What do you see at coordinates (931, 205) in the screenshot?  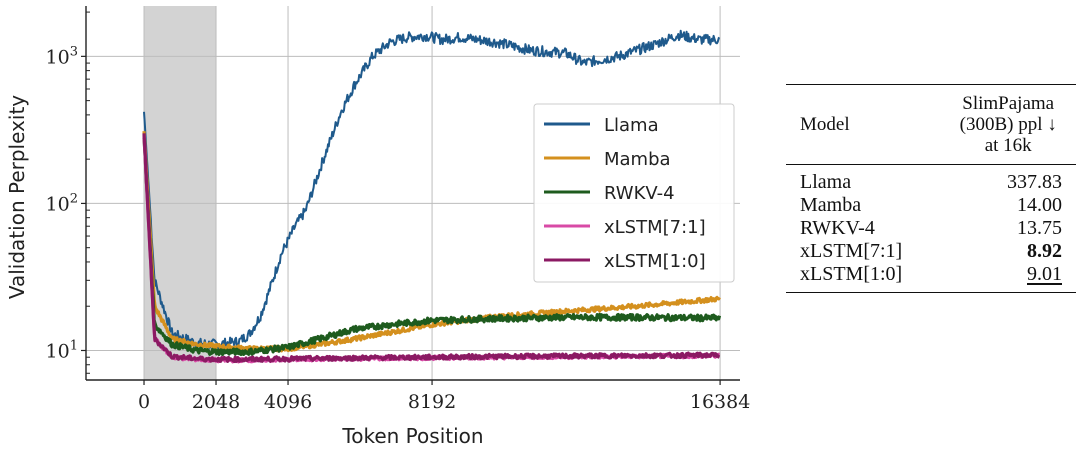 I see `table-row: Mamba 14.00` at bounding box center [931, 205].